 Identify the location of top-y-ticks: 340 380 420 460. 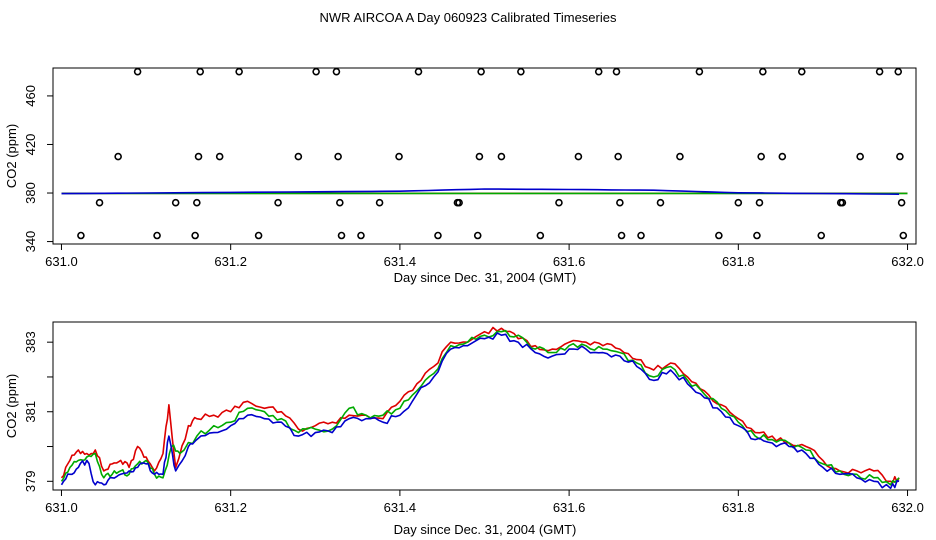
(38, 168).